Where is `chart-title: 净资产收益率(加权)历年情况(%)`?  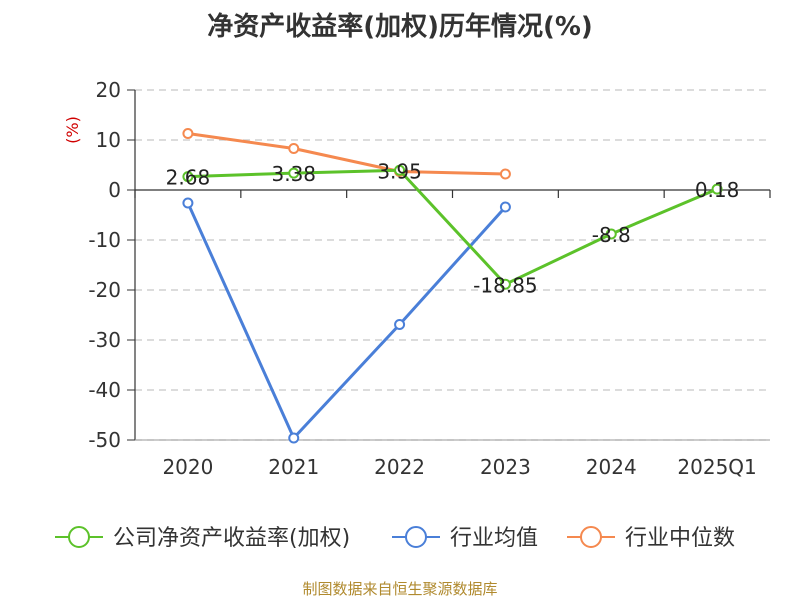
chart-title: 净资产收益率(加权)历年情况(%) is located at coordinates (400, 27).